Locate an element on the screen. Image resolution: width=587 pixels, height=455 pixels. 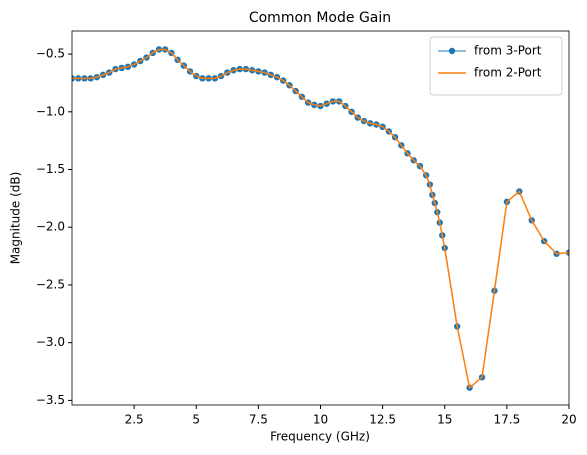
x-tick-label: 15 is located at coordinates (444, 420).